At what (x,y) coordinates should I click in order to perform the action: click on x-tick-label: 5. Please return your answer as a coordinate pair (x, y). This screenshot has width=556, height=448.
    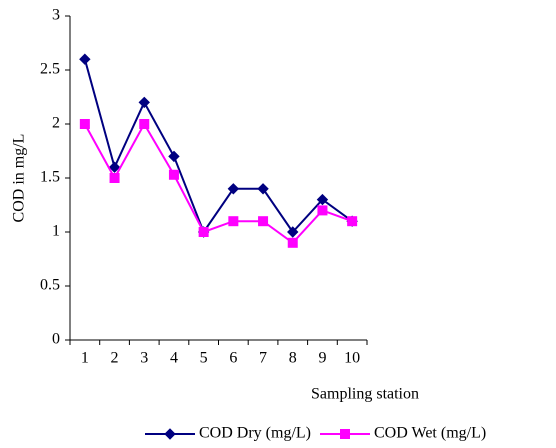
    Looking at the image, I should click on (204, 358).